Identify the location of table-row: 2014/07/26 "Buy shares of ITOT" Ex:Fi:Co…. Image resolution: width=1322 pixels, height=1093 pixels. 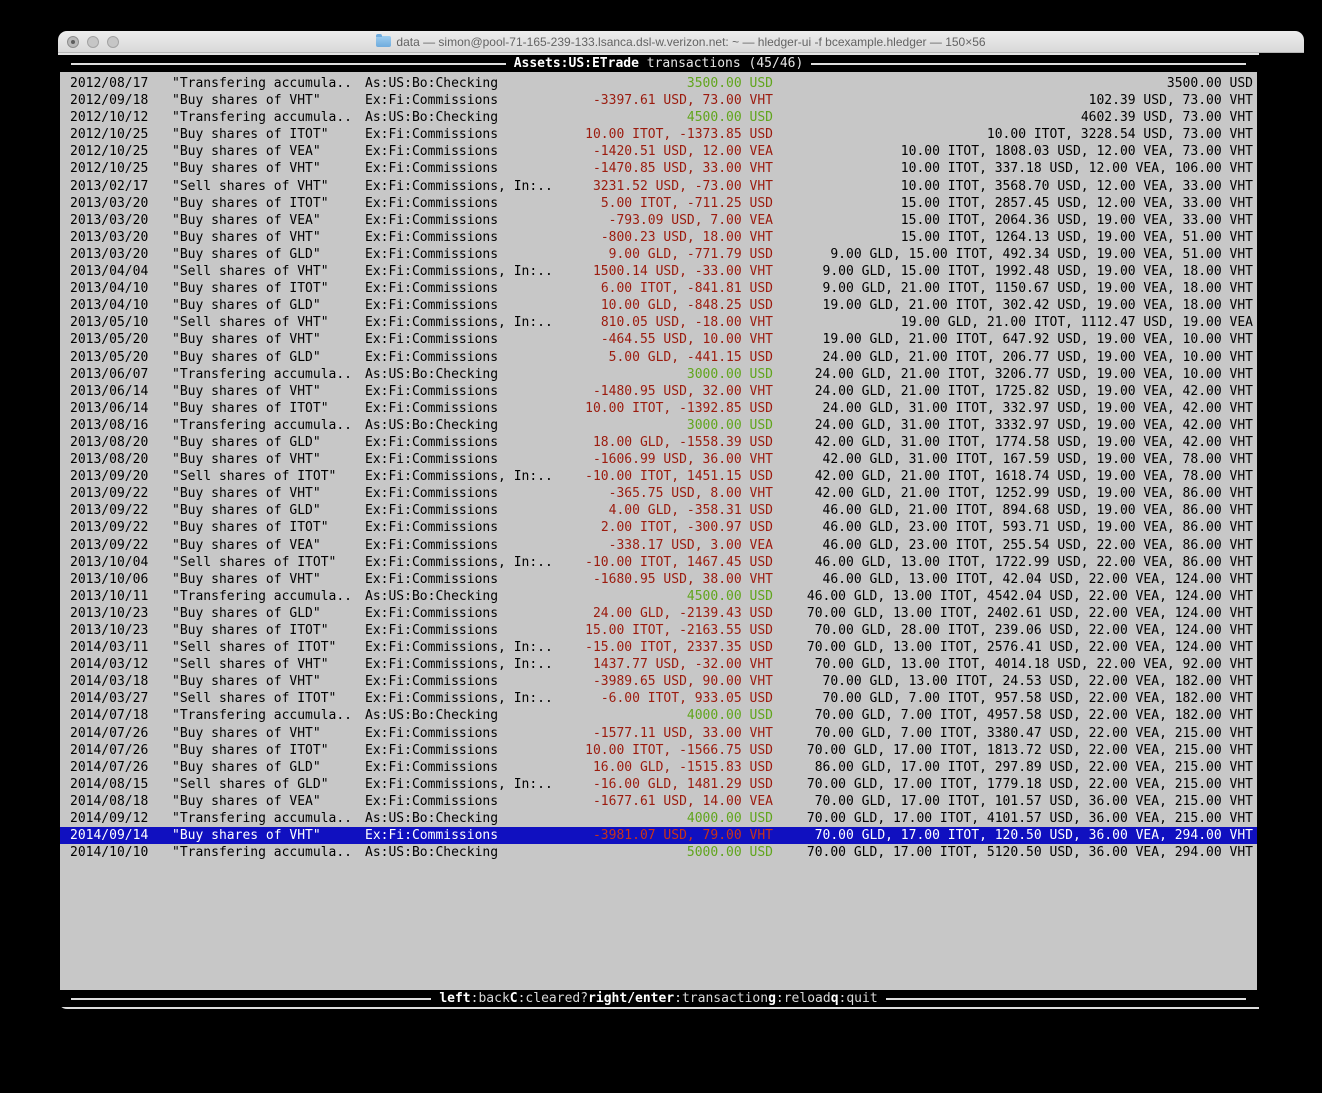
(658, 750).